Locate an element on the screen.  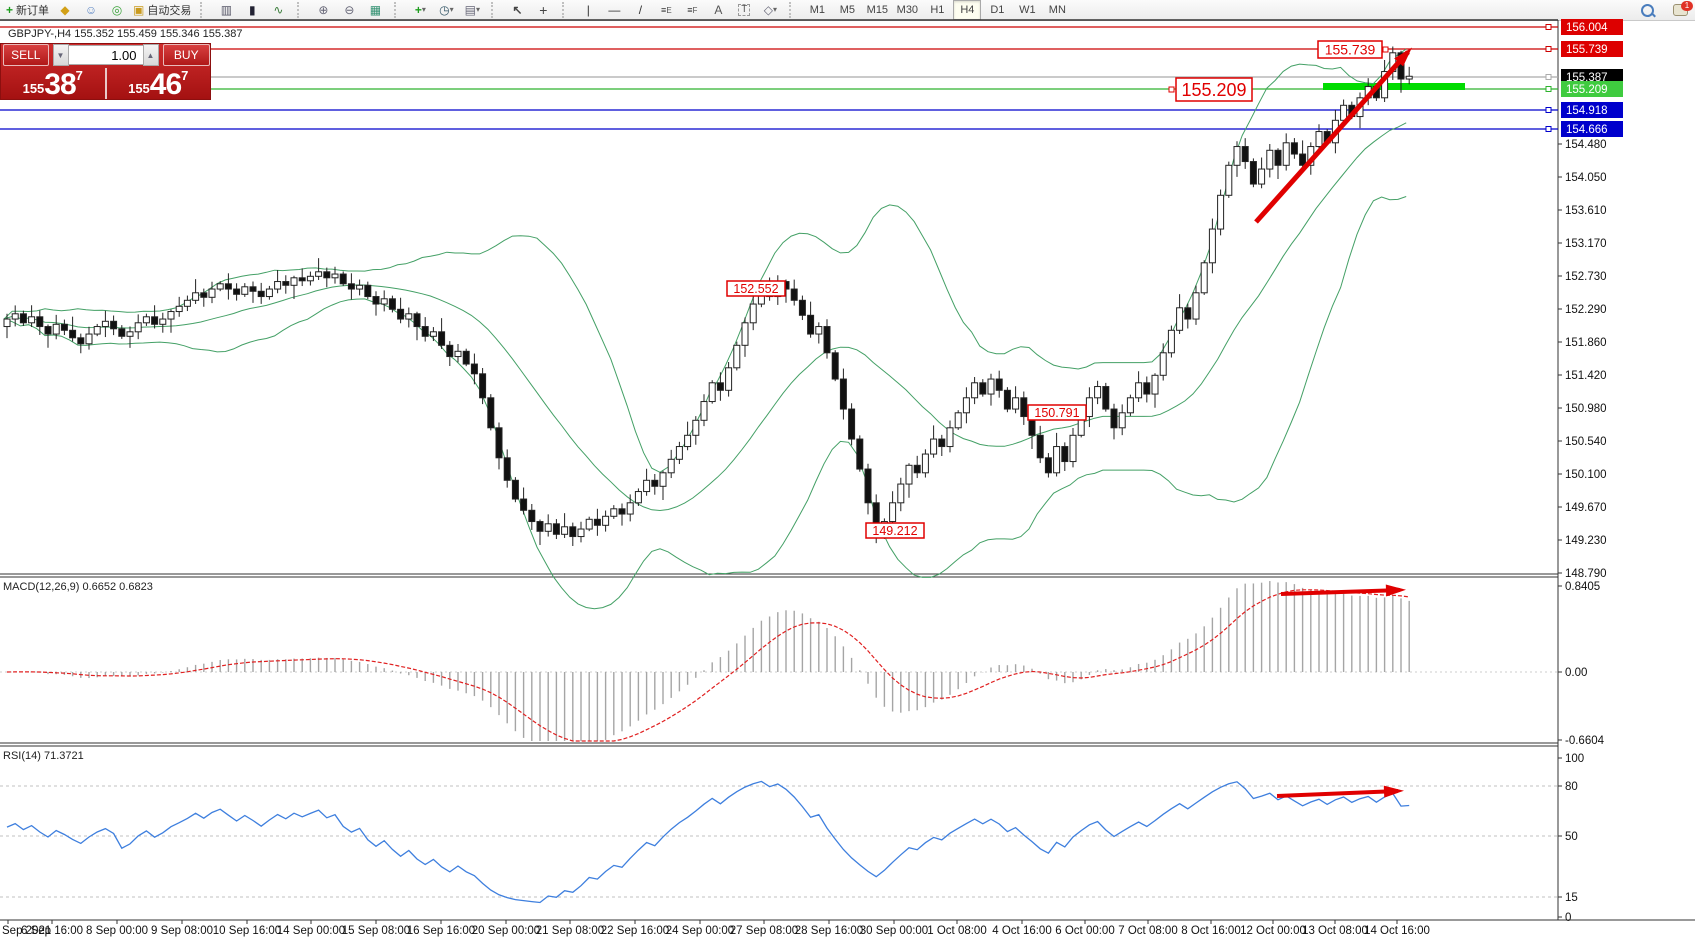
buy-price-prefix: 155 is located at coordinates (139, 88).